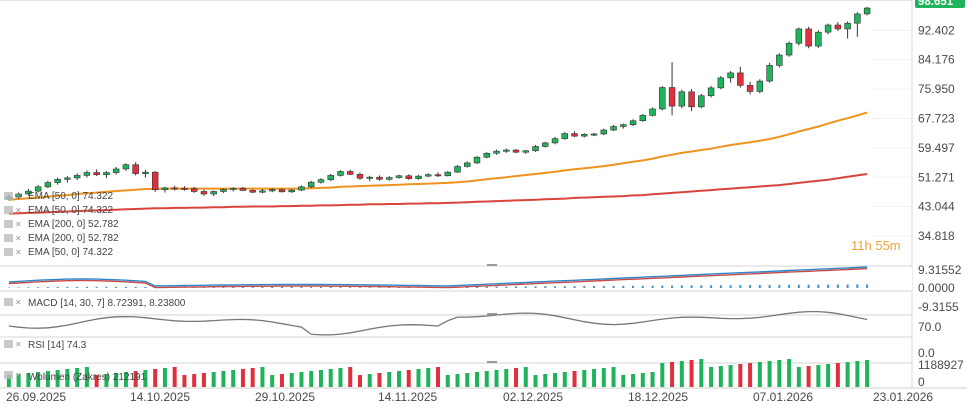 The image size is (967, 407). I want to click on macd-signal-line, so click(438, 278).